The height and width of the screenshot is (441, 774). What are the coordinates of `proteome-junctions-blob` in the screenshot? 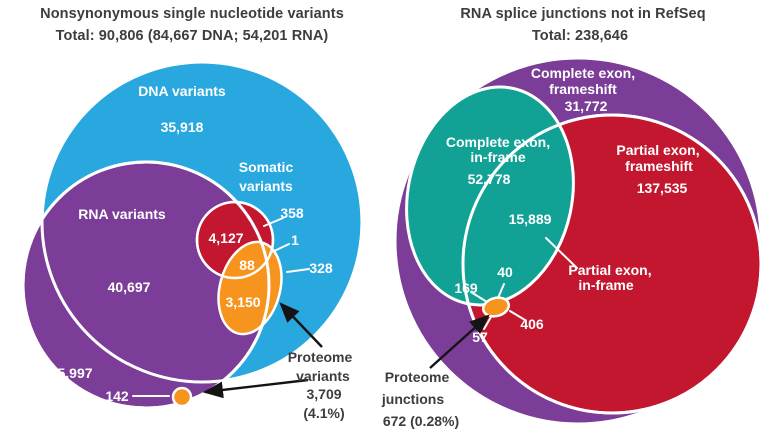 It's located at (496, 307).